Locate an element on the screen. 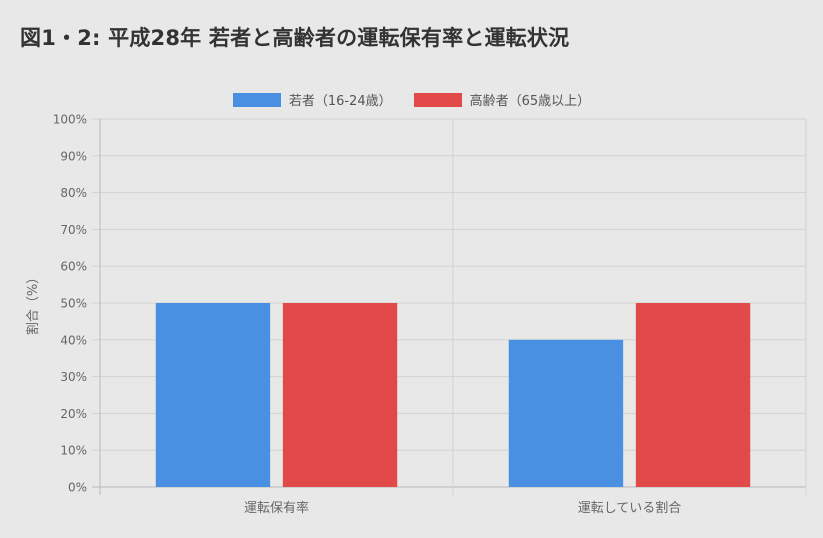  y-tick-label: 0% is located at coordinates (77, 488).